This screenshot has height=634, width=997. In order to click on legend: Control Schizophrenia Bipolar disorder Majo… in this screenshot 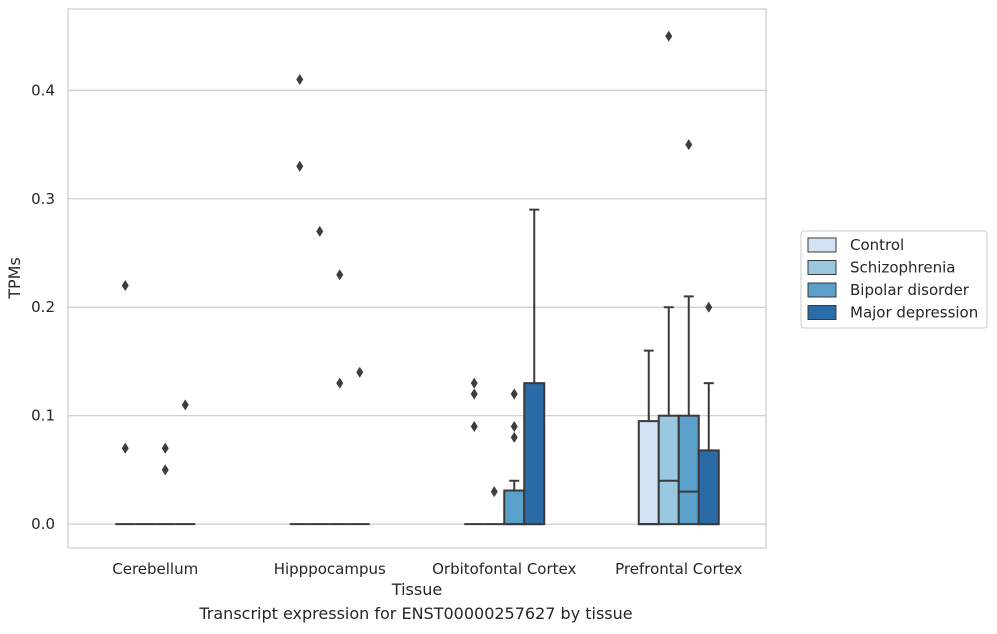, I will do `click(894, 279)`.